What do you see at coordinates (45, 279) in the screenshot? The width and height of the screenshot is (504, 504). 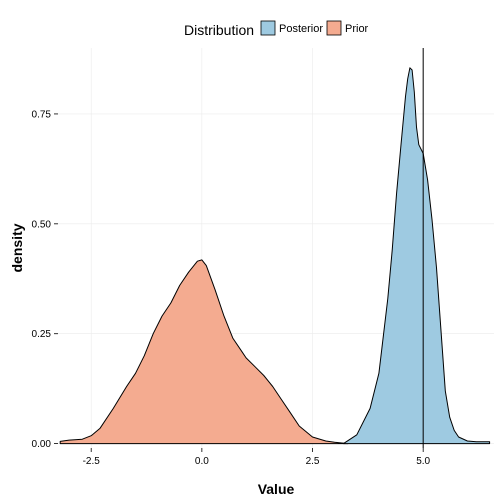 I see `y-axis: 0.00 0.25 0.50 0.75` at bounding box center [45, 279].